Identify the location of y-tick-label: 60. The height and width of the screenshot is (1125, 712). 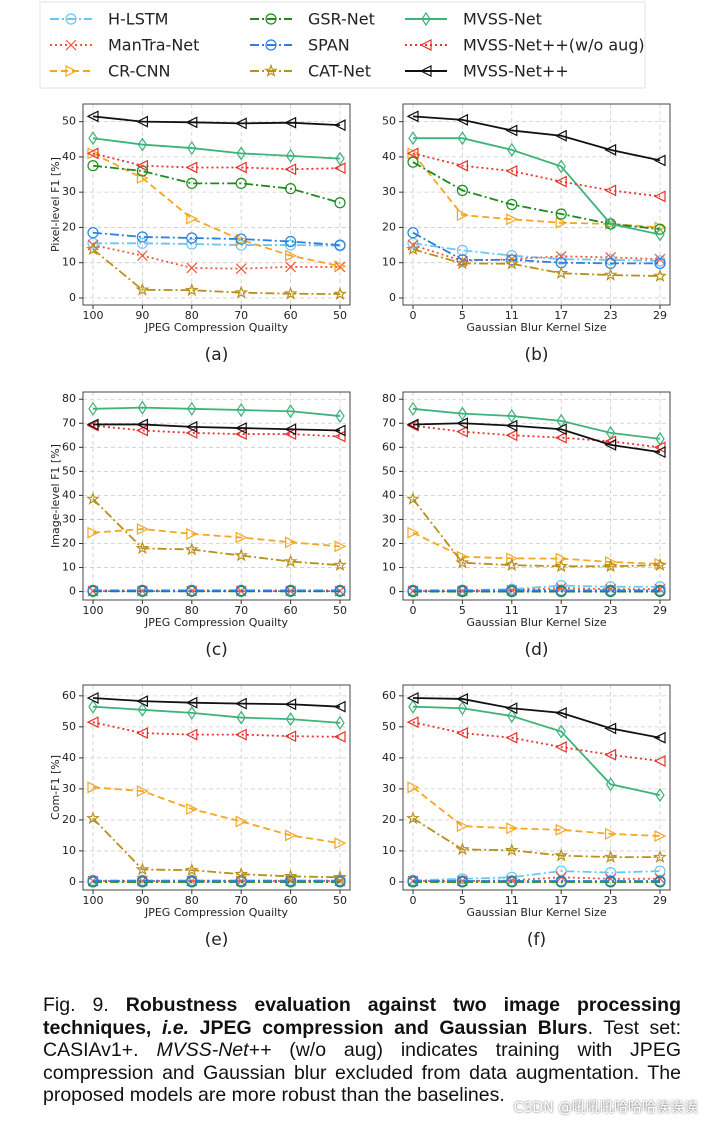
(69, 695).